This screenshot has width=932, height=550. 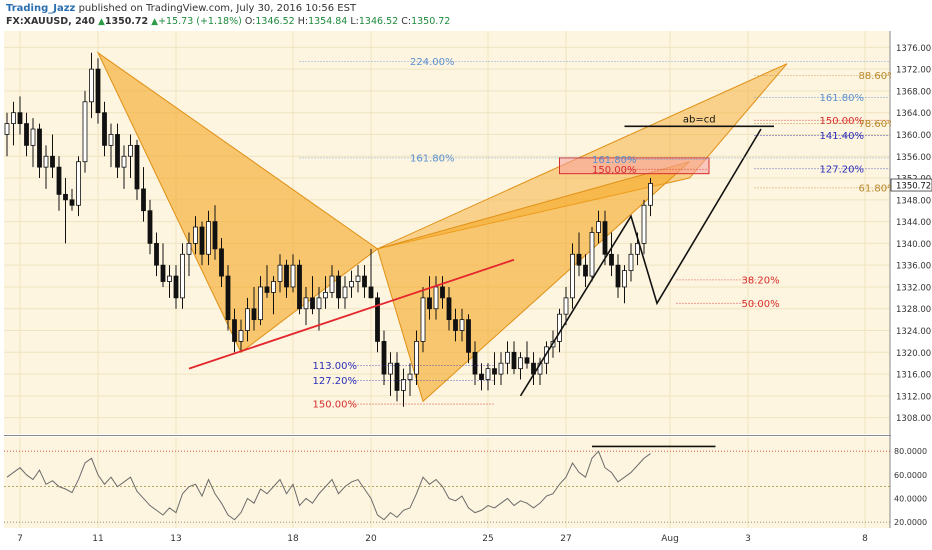 I want to click on price-tick-label: 1320.00, so click(x=913, y=354).